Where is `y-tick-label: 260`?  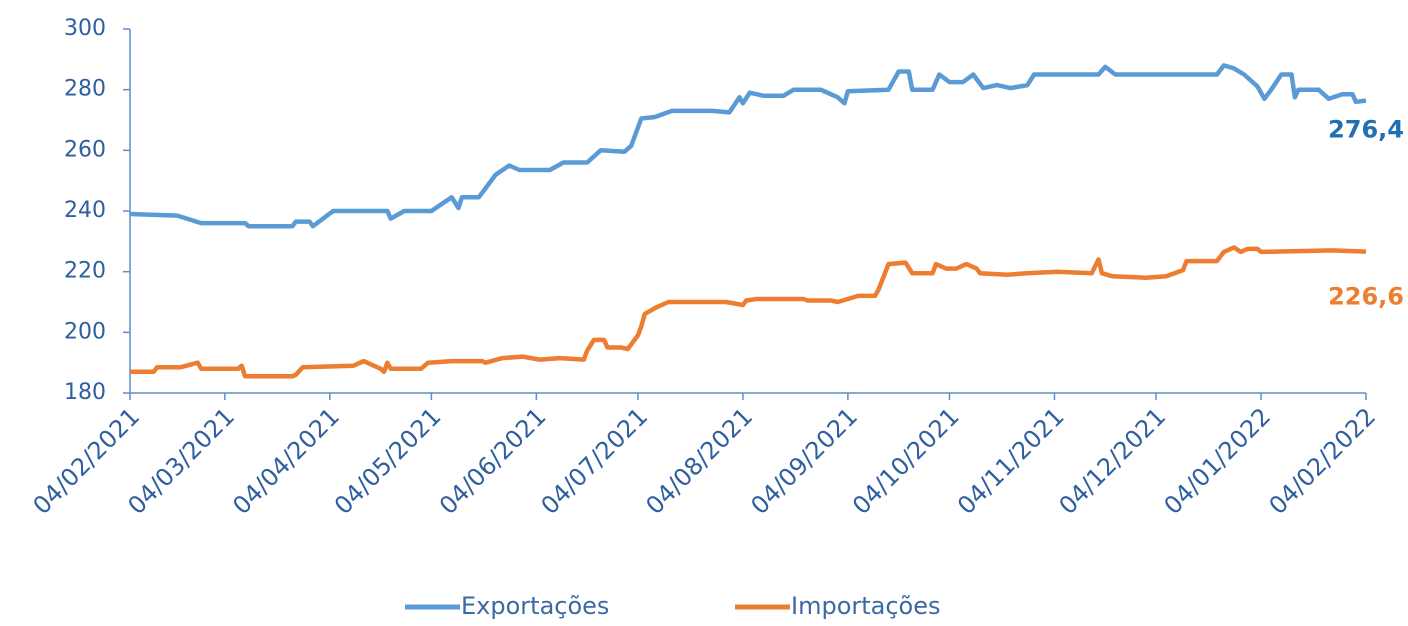 y-tick-label: 260 is located at coordinates (85, 149).